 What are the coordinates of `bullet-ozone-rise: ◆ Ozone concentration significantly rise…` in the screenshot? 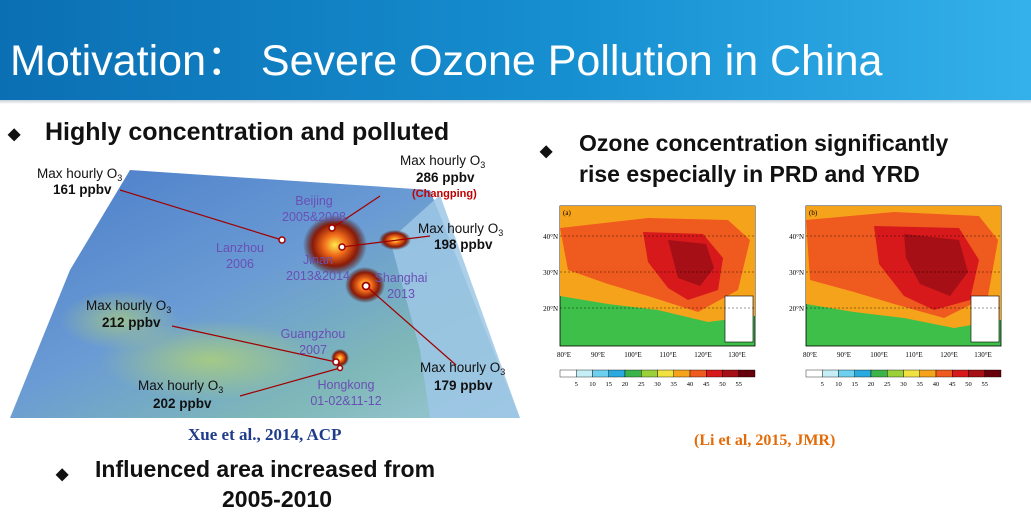 It's located at (775, 159).